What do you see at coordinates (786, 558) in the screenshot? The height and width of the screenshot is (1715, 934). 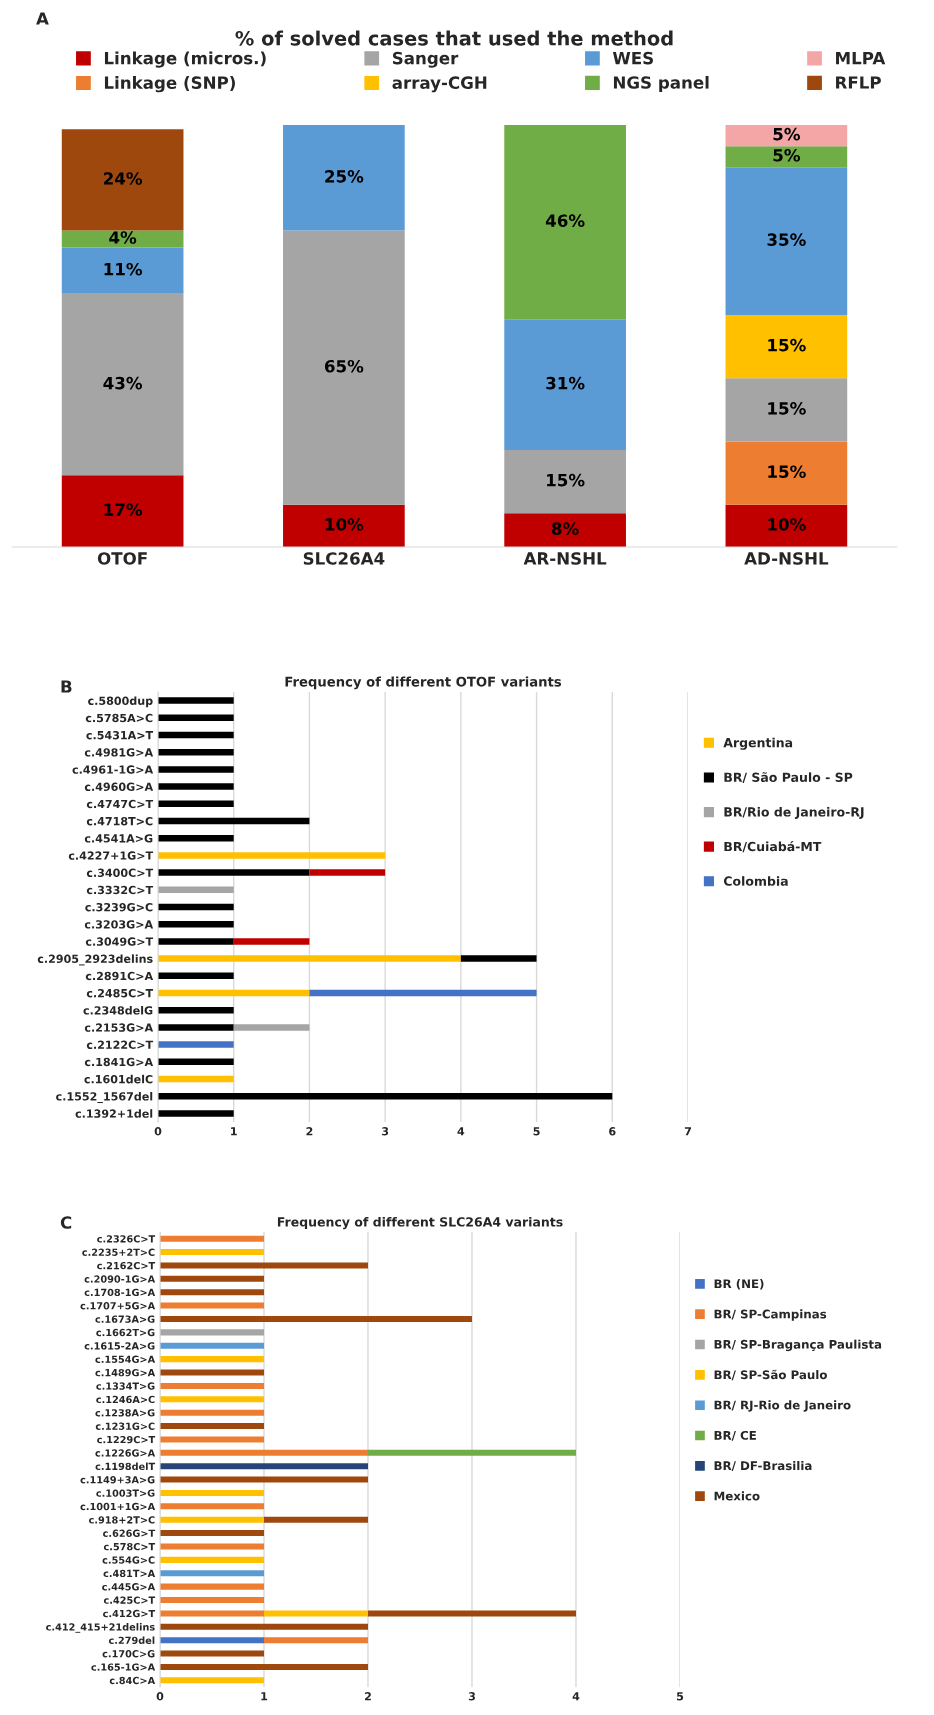 I see `x-tick-label: AD-NSHL` at bounding box center [786, 558].